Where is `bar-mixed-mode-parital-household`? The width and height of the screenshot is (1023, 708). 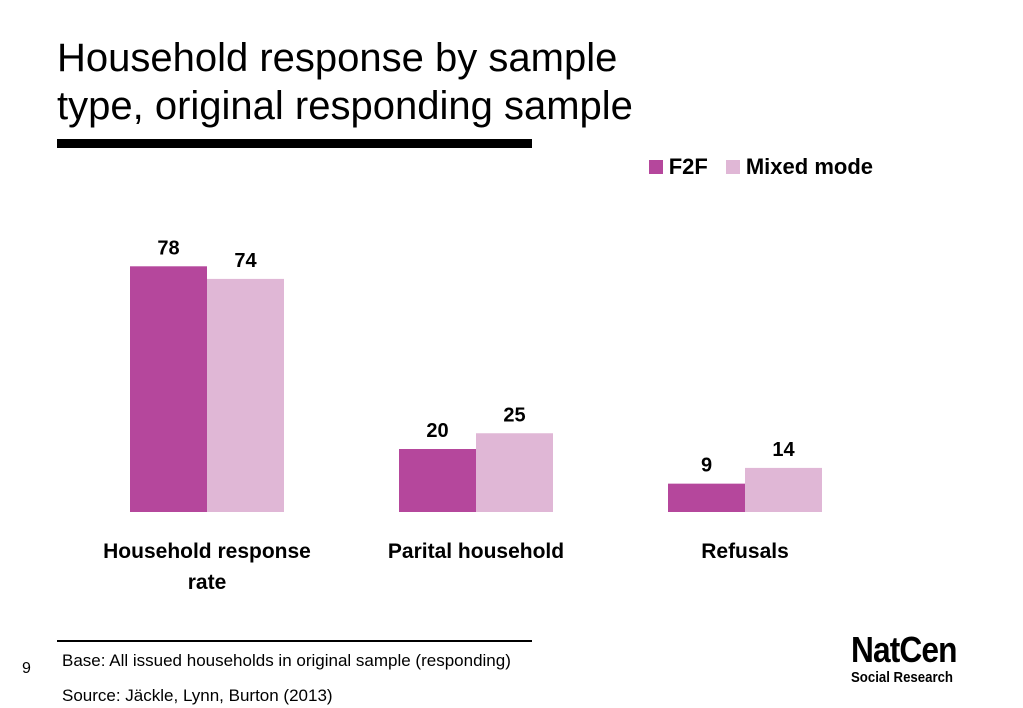 bar-mixed-mode-parital-household is located at coordinates (514, 472).